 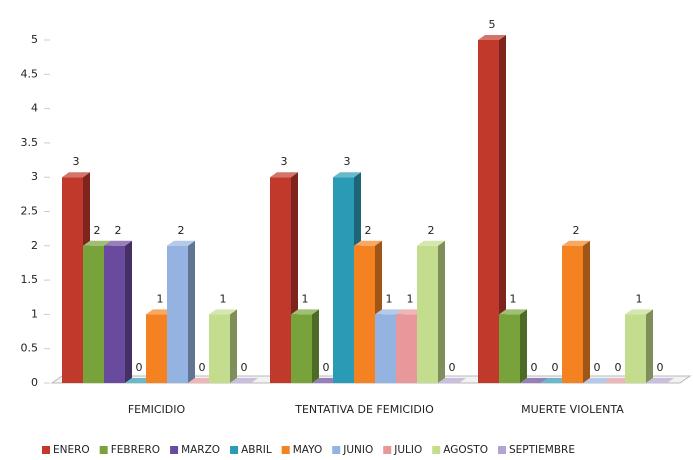 What do you see at coordinates (30, 279) in the screenshot?
I see `y-tick-label: 1.5` at bounding box center [30, 279].